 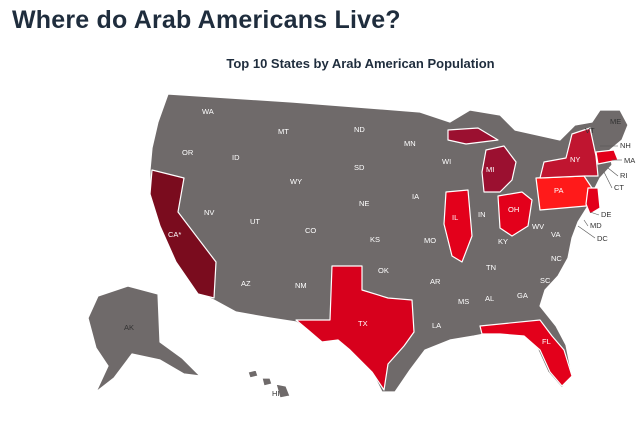 I want to click on label-MS: MS, so click(x=463, y=301).